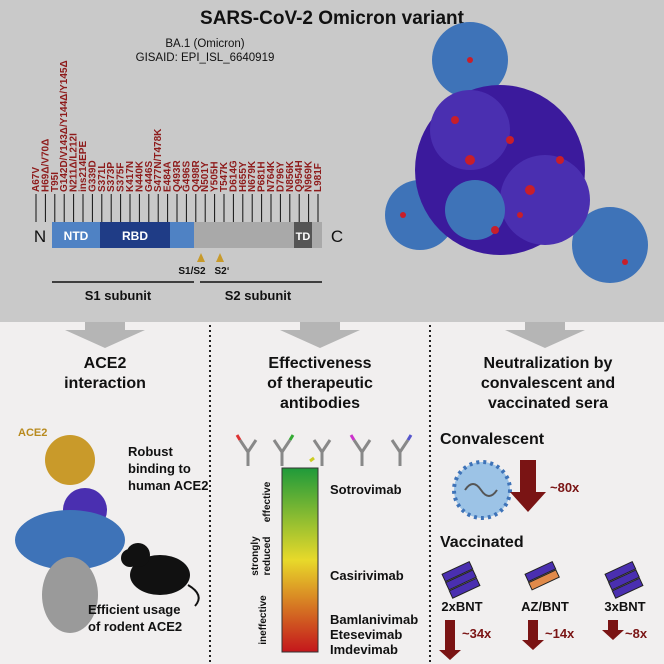 This screenshot has width=664, height=664. Describe the element at coordinates (92, 176) in the screenshot. I see `mutation: G339D` at that location.